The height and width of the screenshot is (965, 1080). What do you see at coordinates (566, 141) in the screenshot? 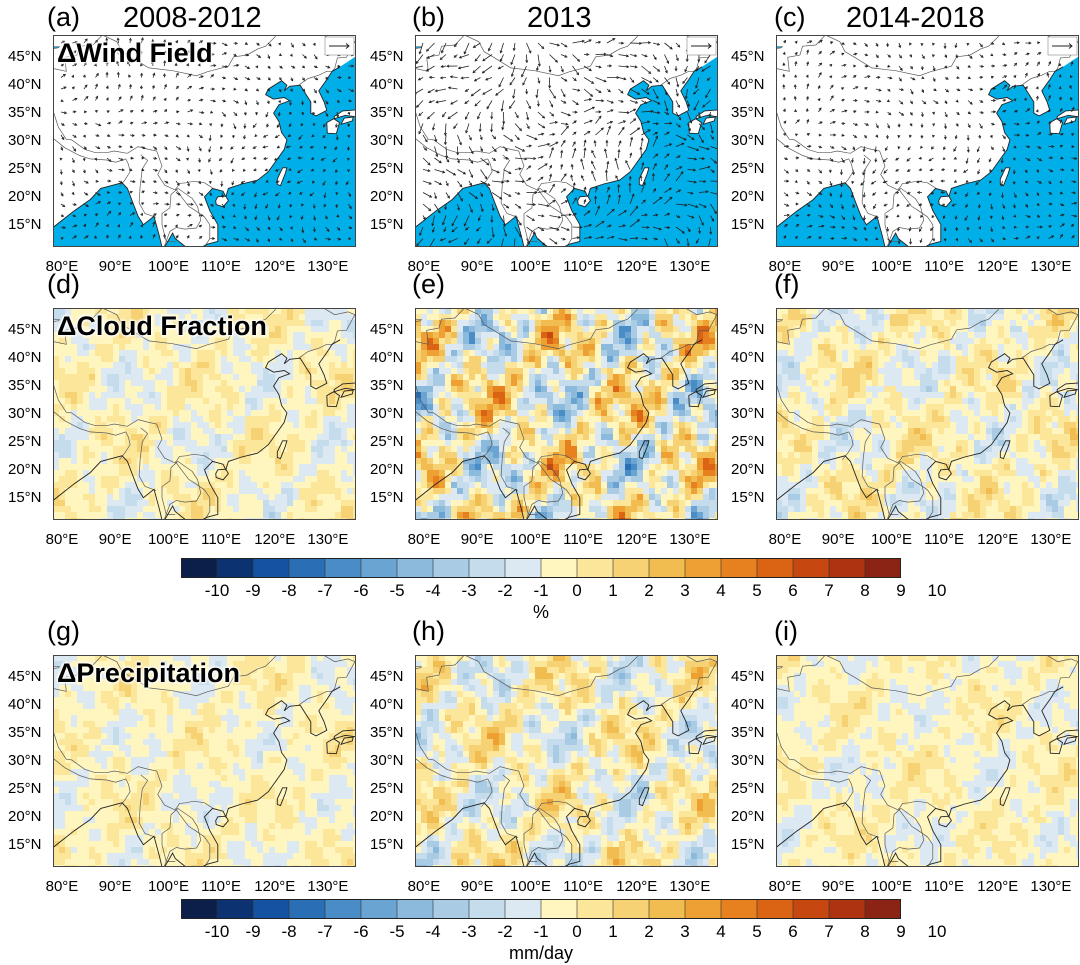
I see `map-panel-b-wind-2013` at bounding box center [566, 141].